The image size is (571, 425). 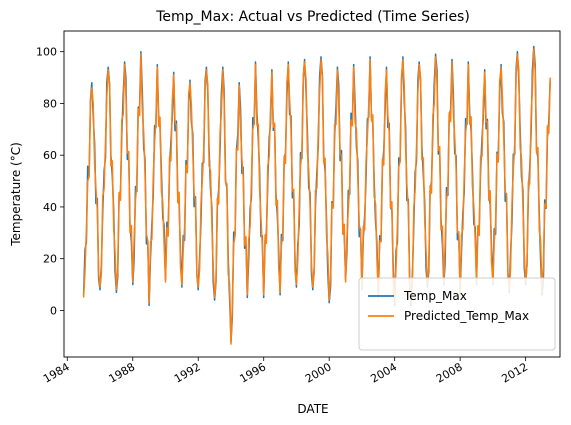 I want to click on legend-label: Temp_Max, so click(x=435, y=296).